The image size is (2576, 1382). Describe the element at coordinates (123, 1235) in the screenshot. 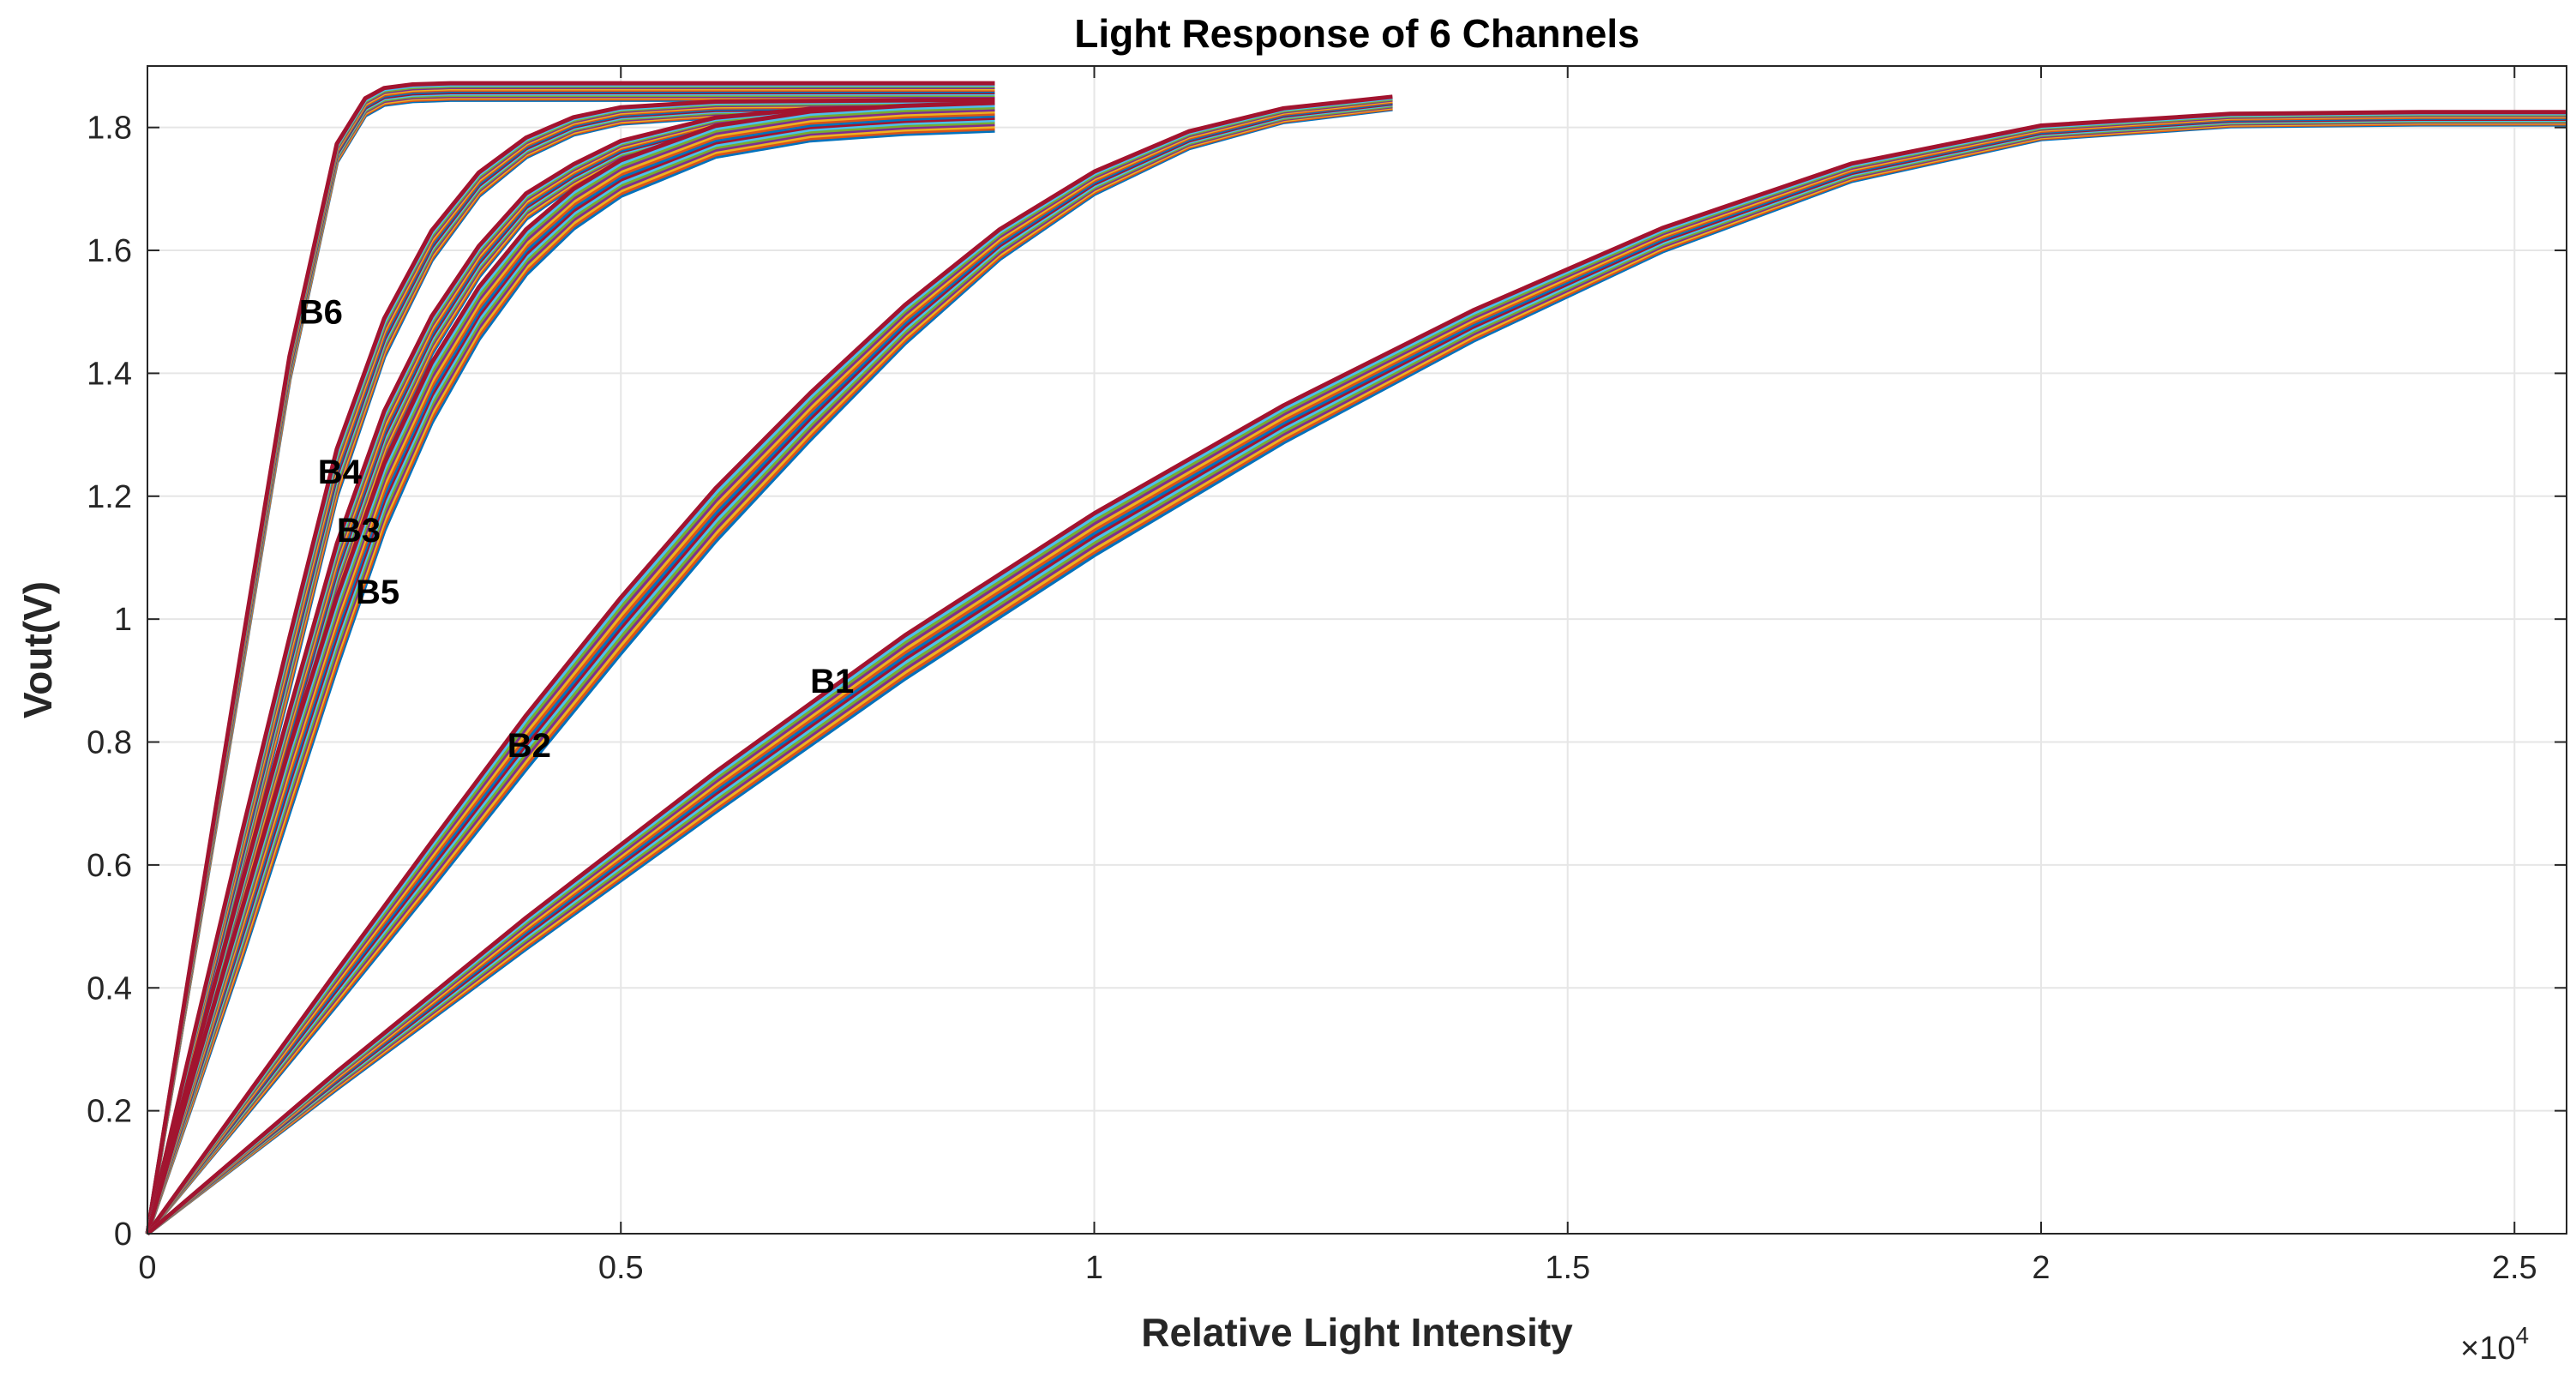

I see `y-tick-label: 0` at that location.